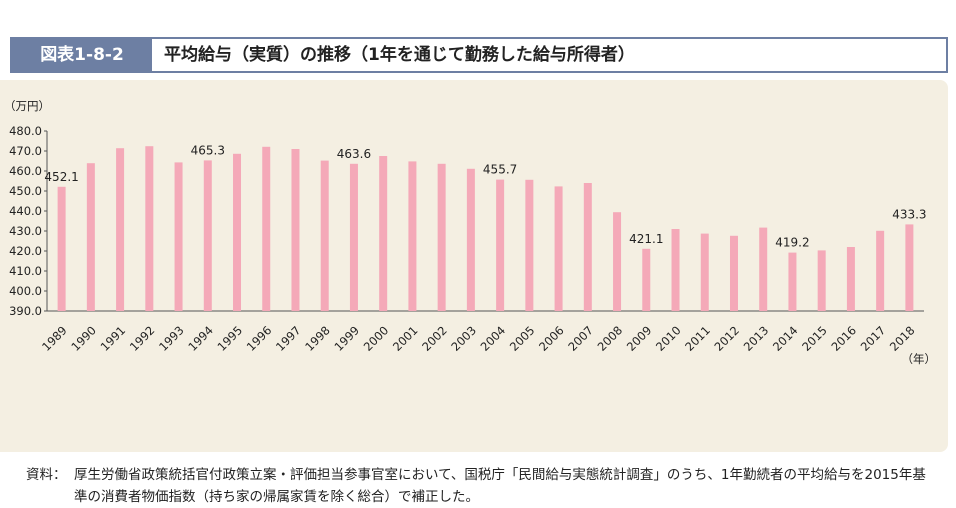 The height and width of the screenshot is (508, 956). Describe the element at coordinates (668, 338) in the screenshot. I see `x-tick-label-2010: 2010` at that location.